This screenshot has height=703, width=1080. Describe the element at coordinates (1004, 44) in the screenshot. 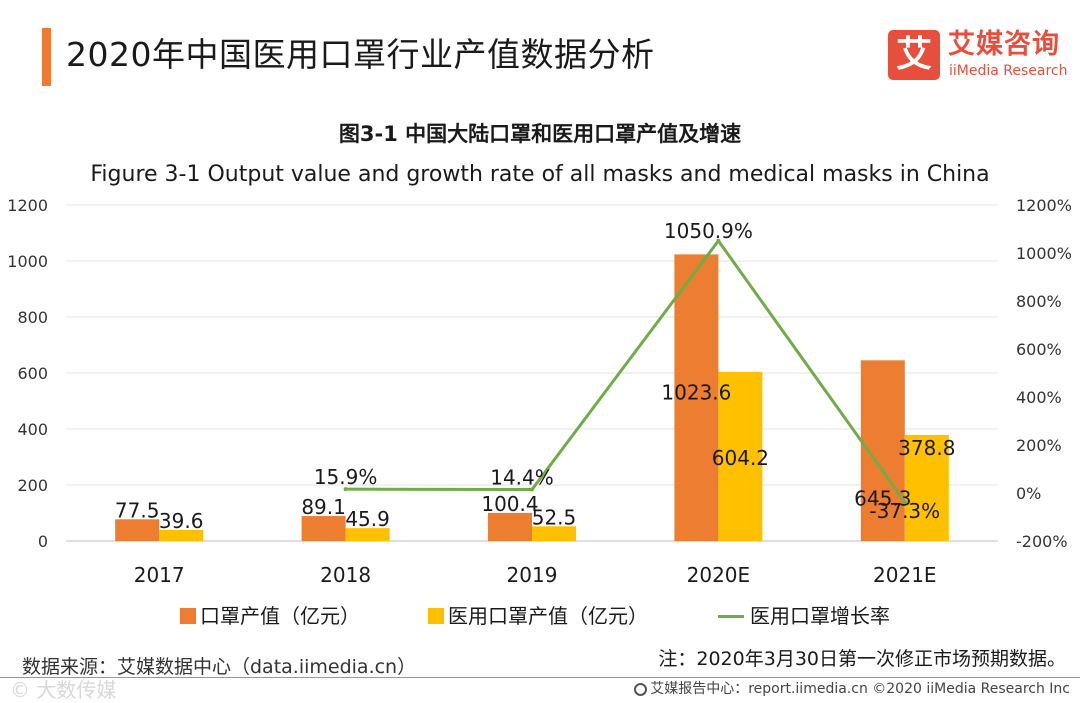

I see `logo-name-cn: 艾媒咨询` at that location.